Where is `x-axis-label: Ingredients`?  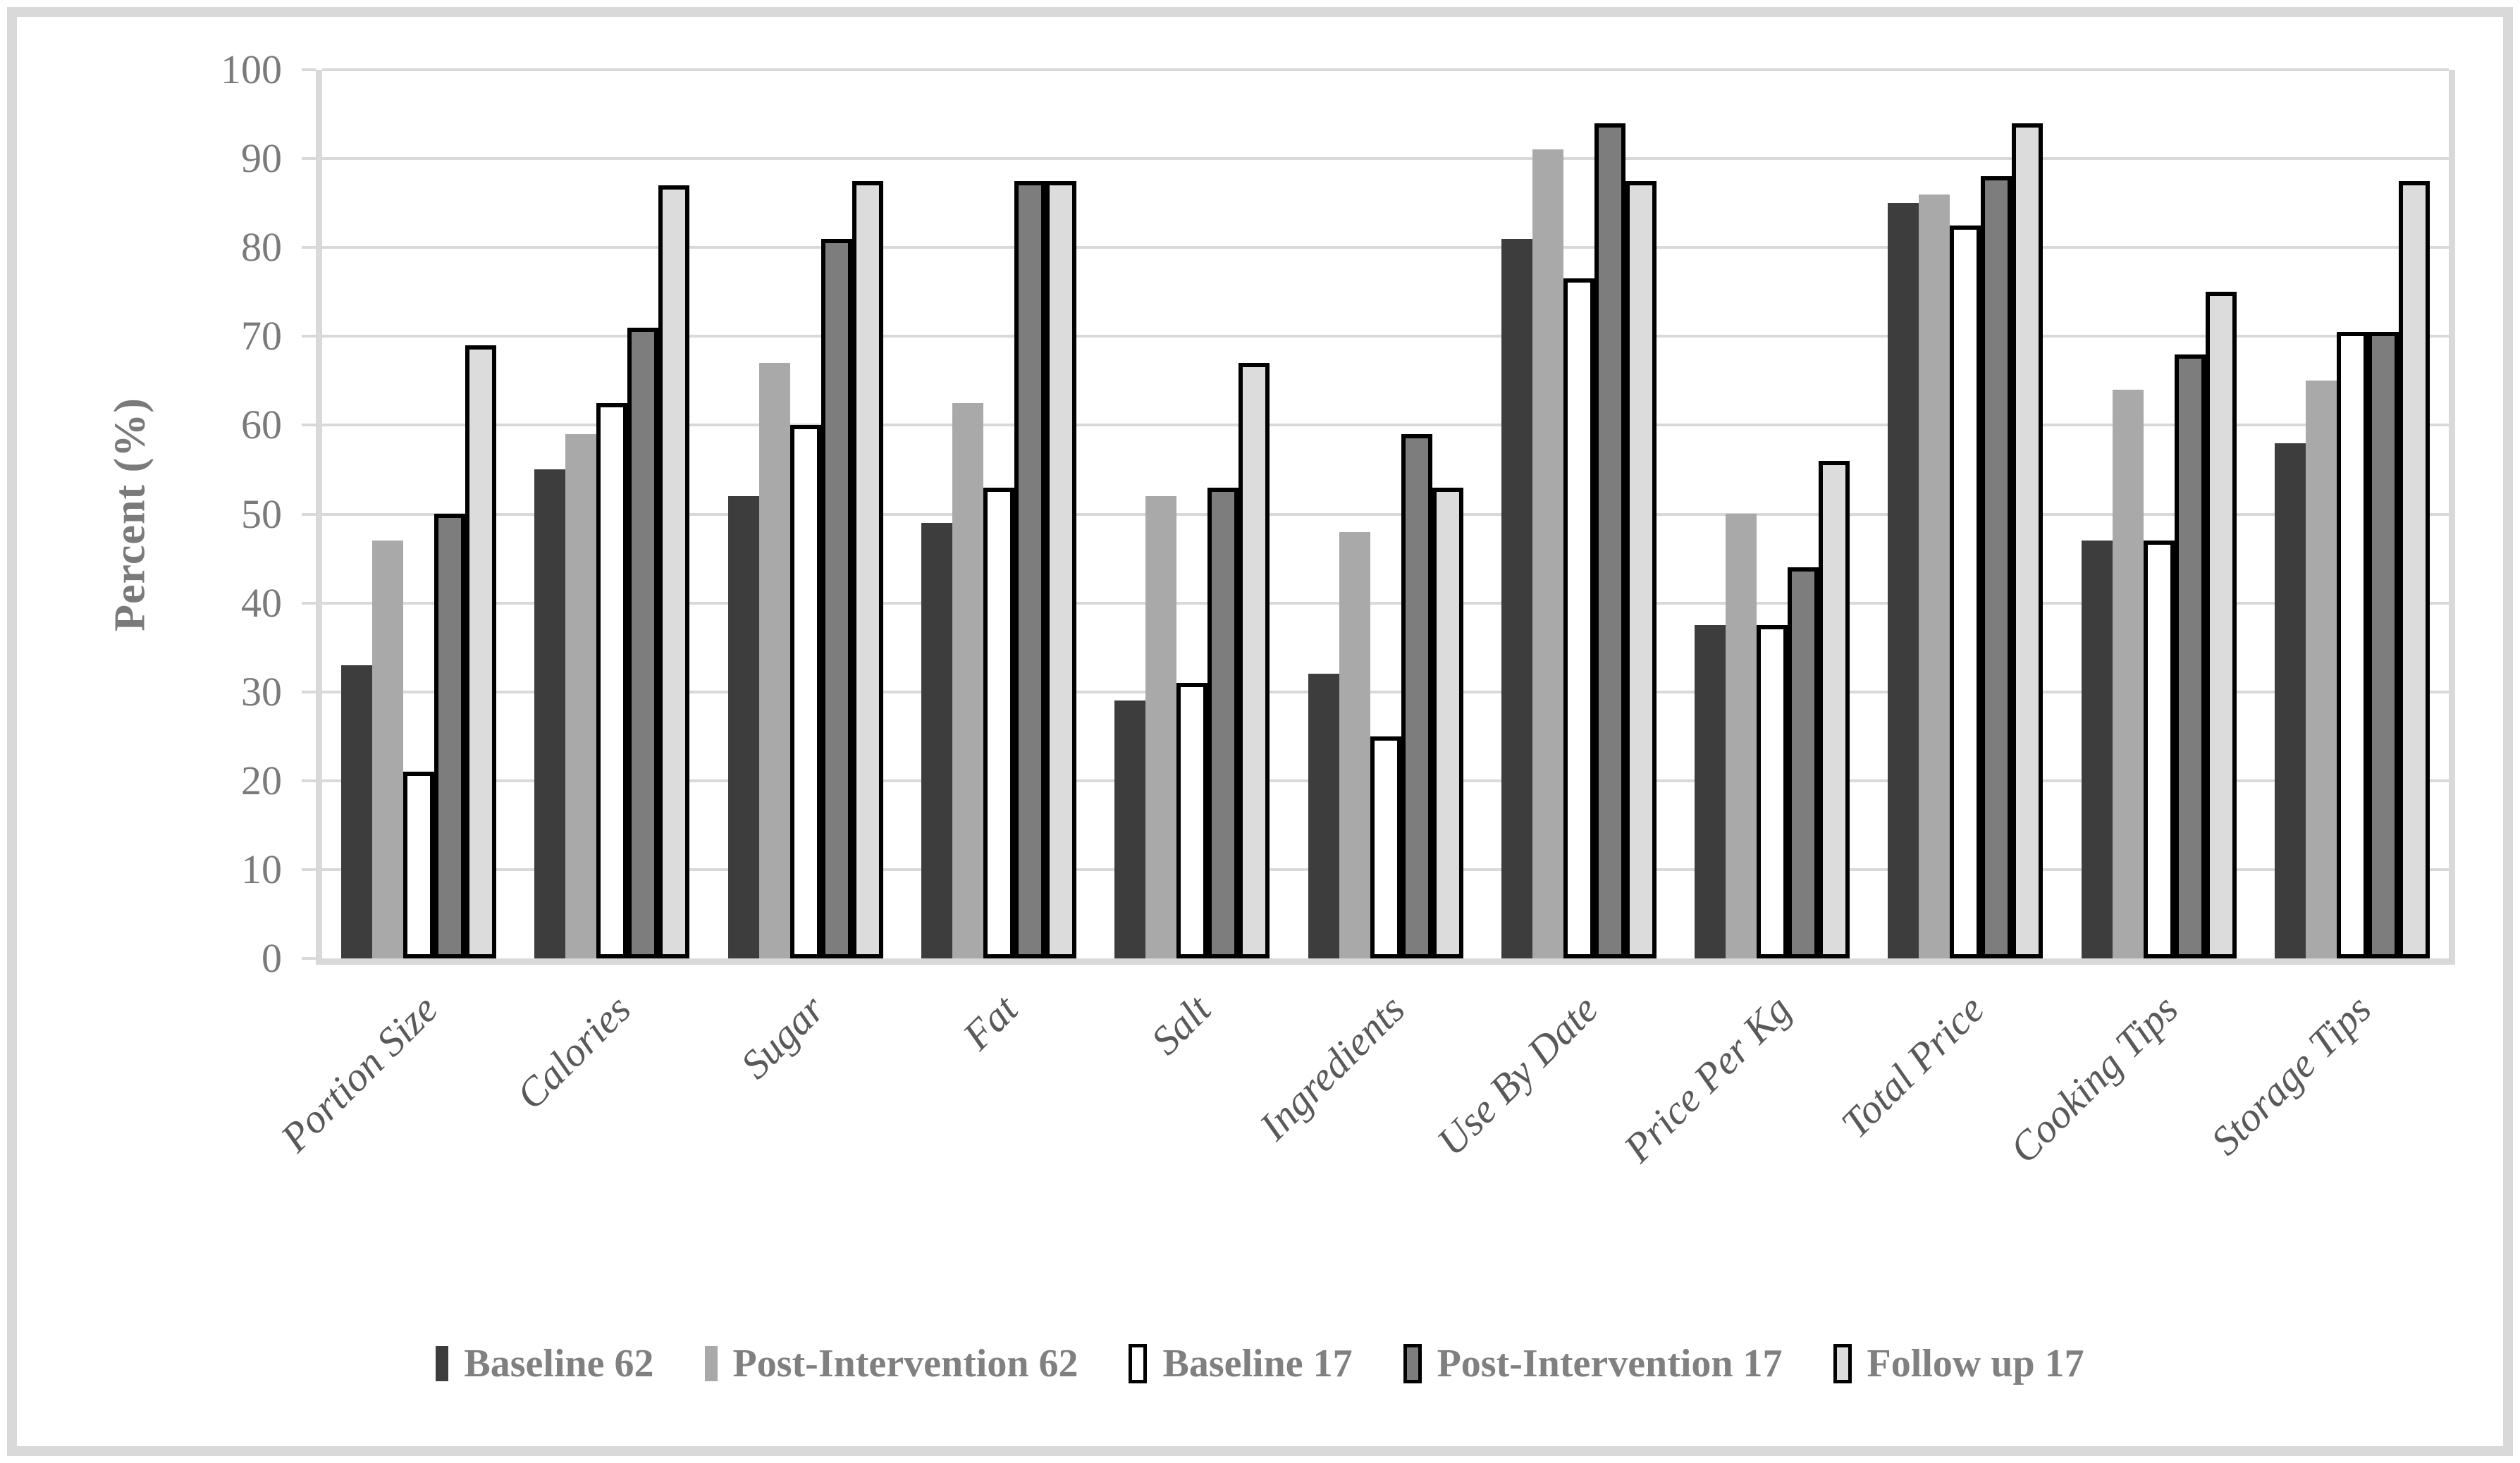 x-axis-label: Ingredients is located at coordinates (1331, 1067).